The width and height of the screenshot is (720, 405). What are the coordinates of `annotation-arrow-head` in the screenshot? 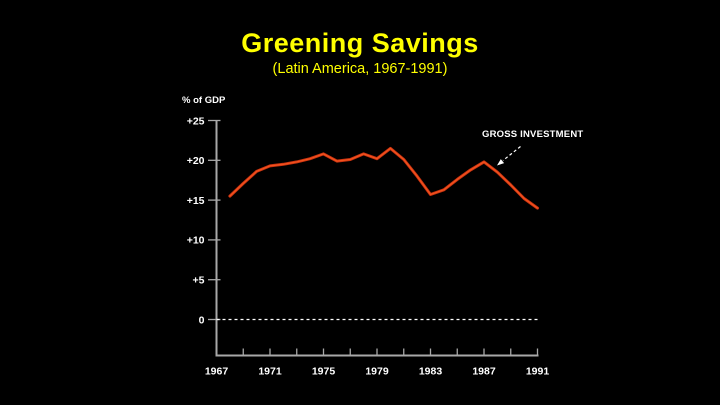 It's located at (501, 162).